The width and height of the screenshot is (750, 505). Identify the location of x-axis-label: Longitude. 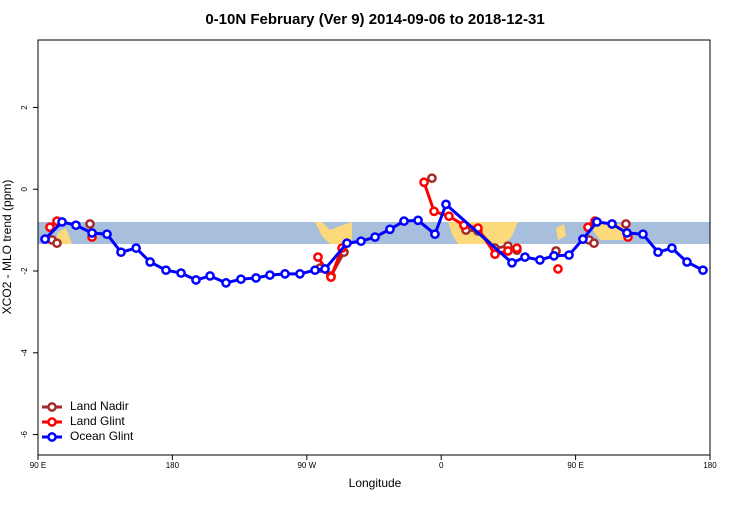
(375, 483).